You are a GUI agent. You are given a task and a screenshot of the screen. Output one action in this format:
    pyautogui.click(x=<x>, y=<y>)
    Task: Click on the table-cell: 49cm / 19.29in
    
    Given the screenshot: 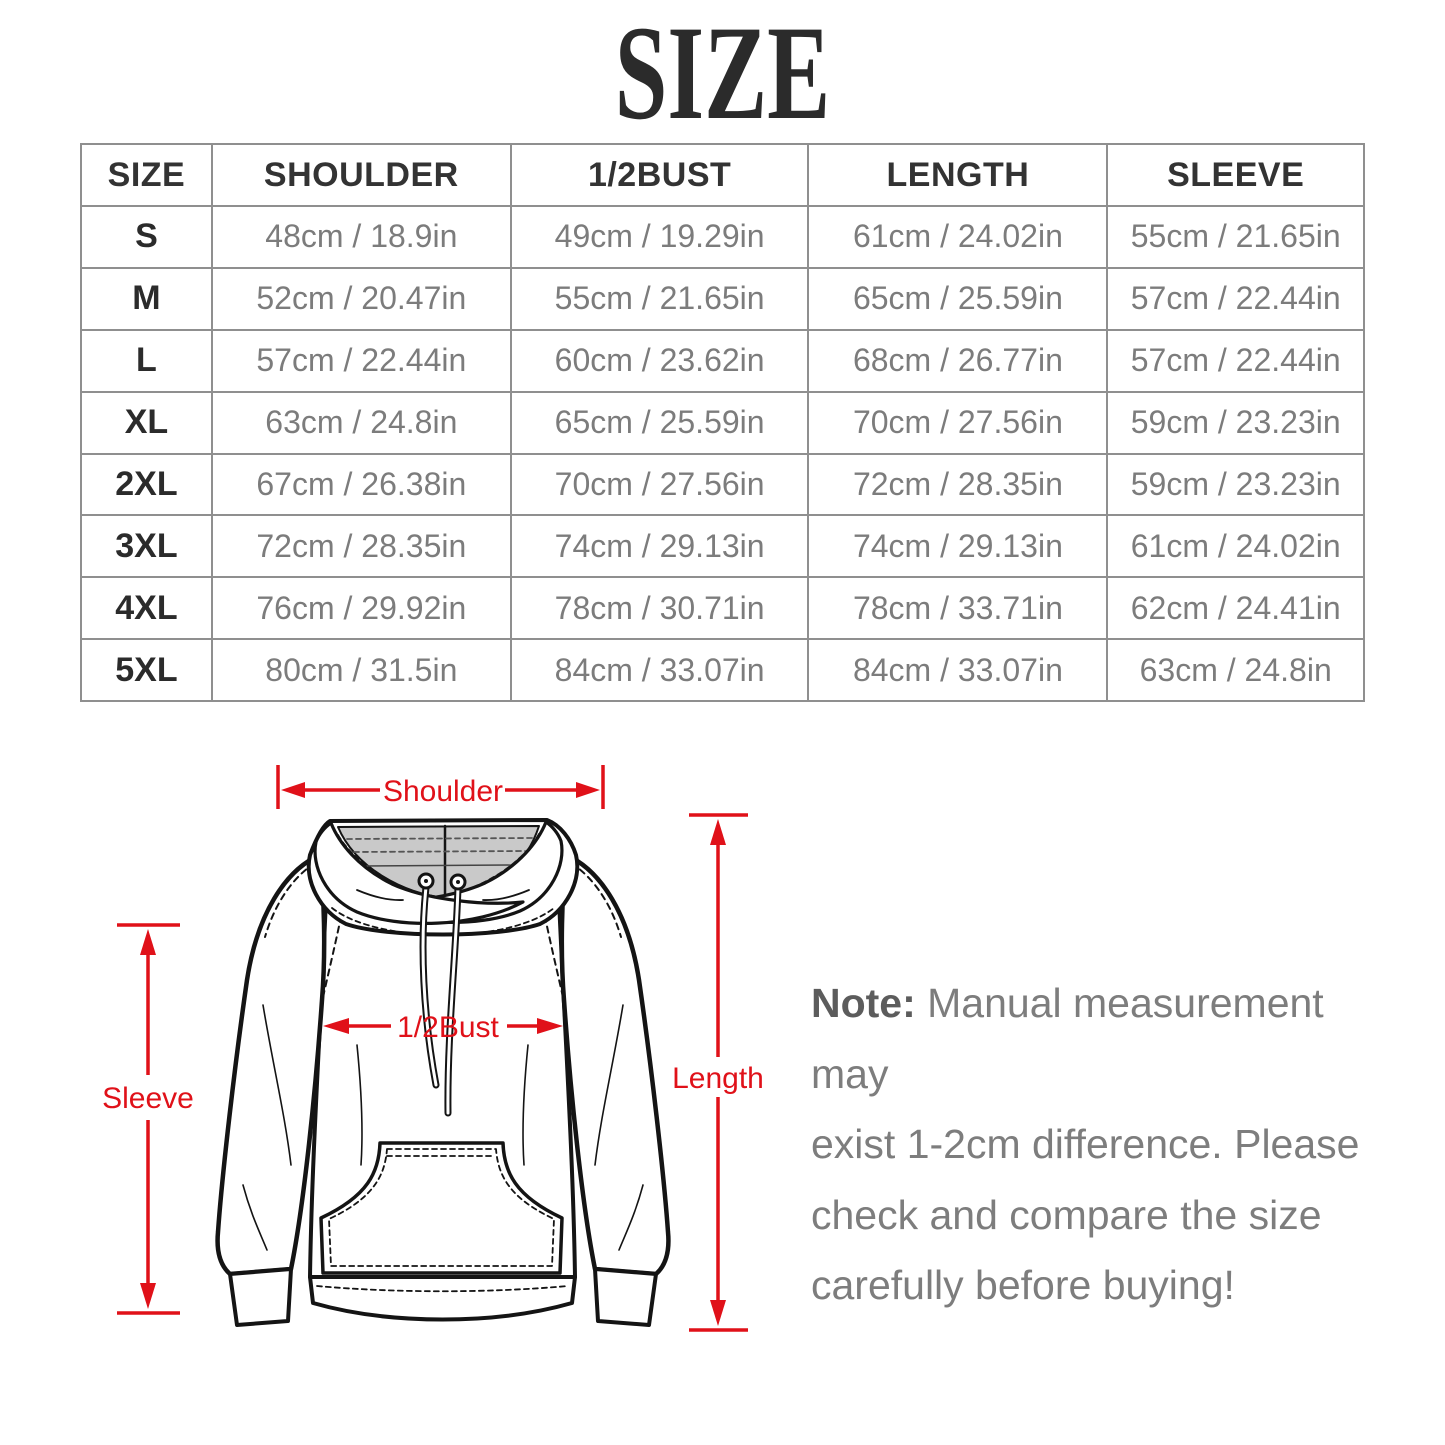 What is the action you would take?
    pyautogui.click(x=659, y=237)
    